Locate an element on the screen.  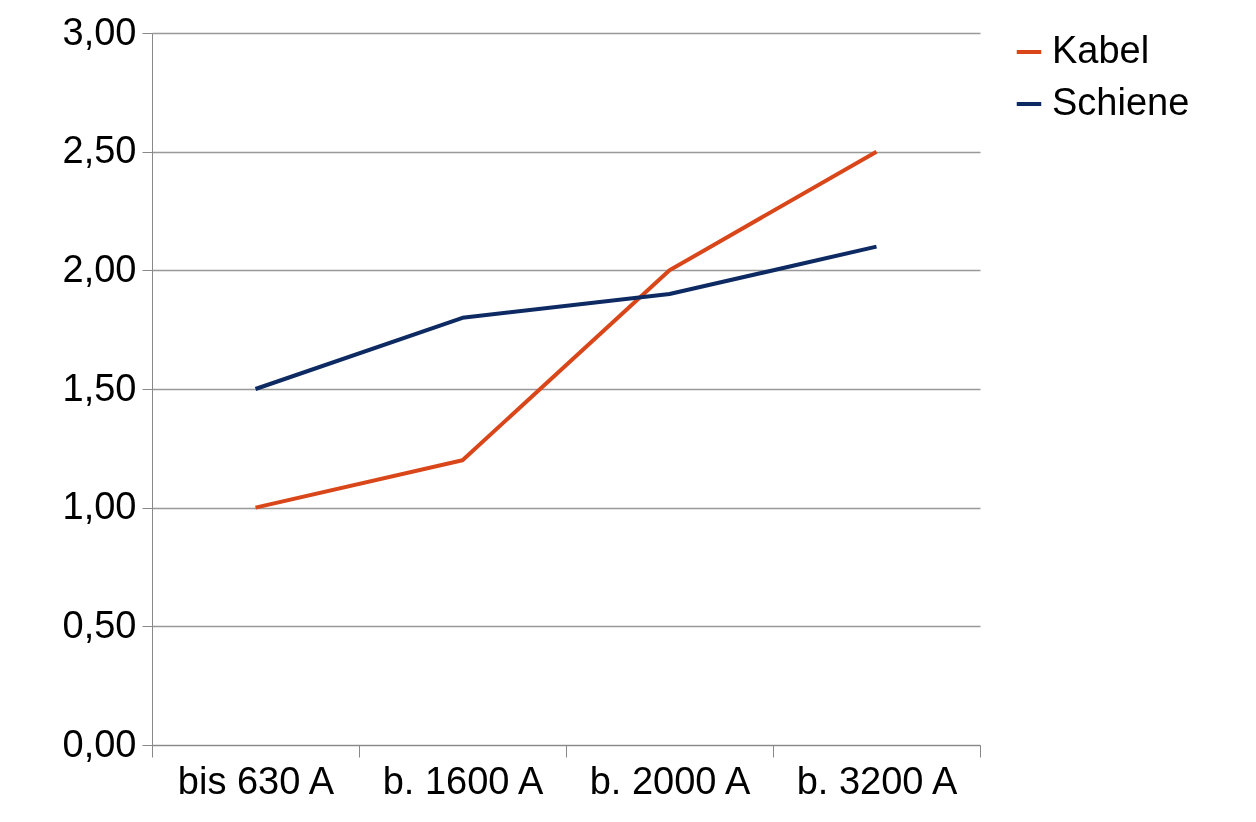
legend-label: Schiene is located at coordinates (1121, 102).